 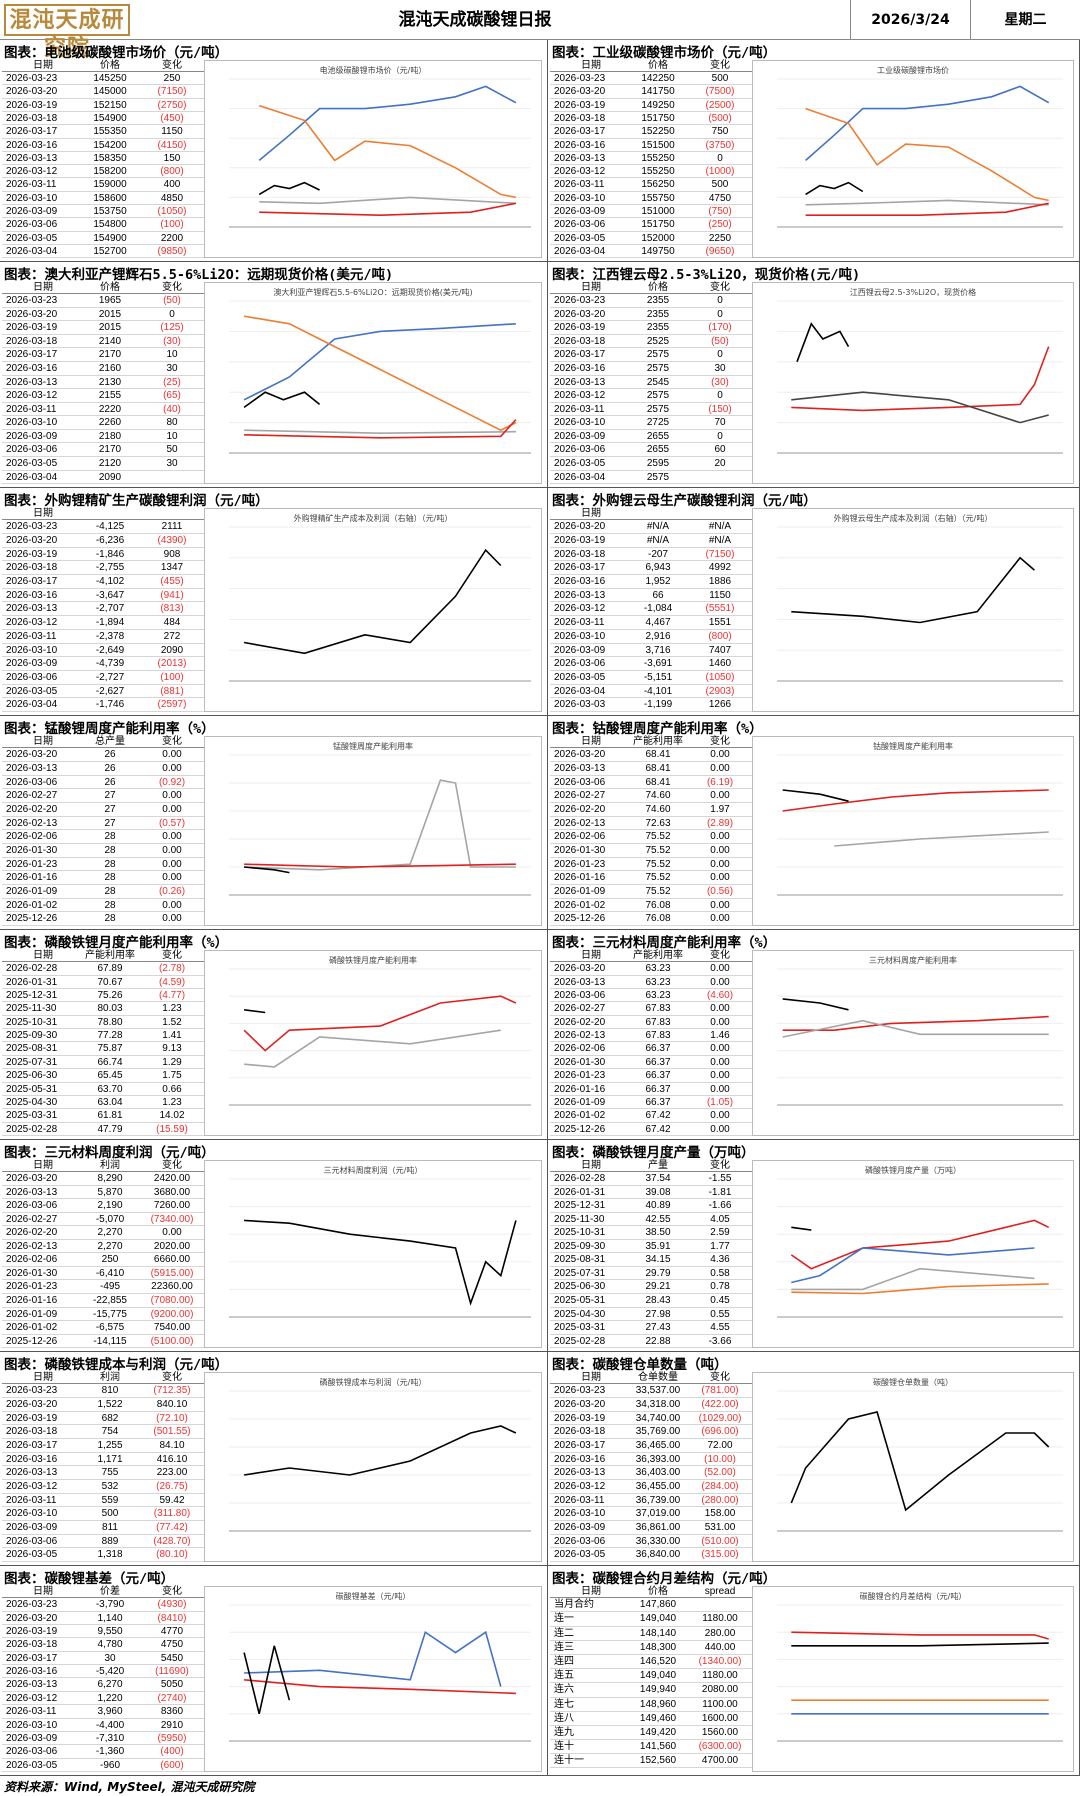 What do you see at coordinates (103, 810) in the screenshot?
I see `table-row: 2026-02-20 27 0.00` at bounding box center [103, 810].